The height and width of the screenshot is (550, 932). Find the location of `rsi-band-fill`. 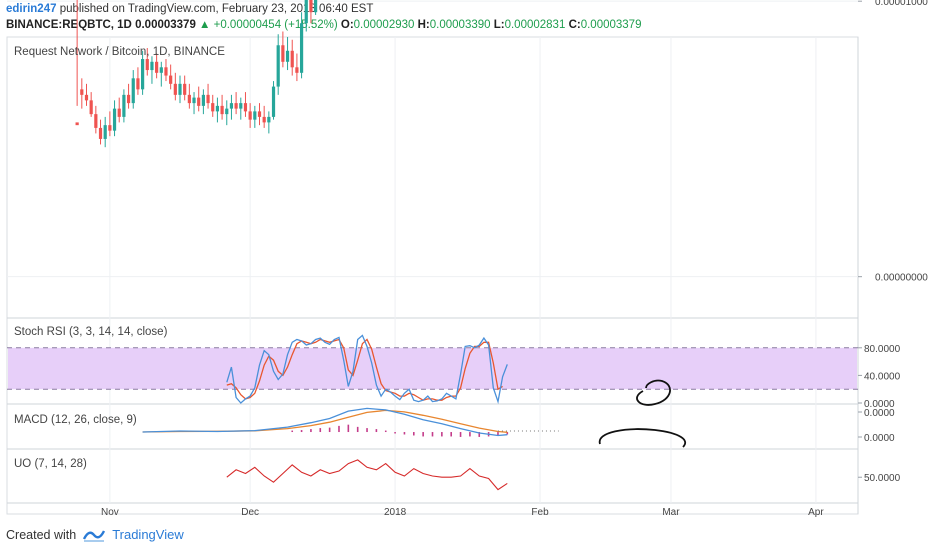

rsi-band-fill is located at coordinates (432, 368).